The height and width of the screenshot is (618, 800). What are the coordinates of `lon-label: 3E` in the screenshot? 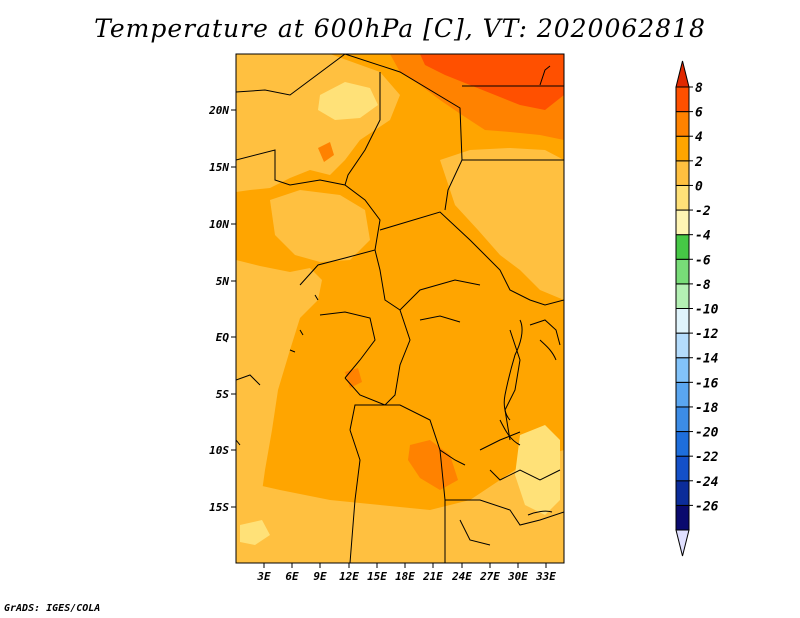 It's located at (263, 576).